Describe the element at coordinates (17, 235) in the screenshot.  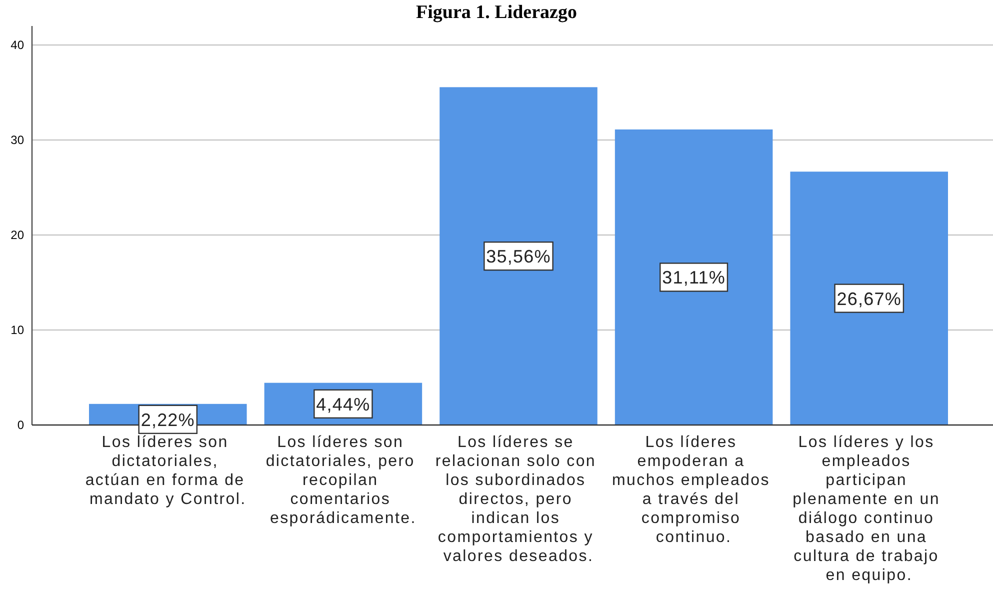
I see `y-tick-label: 20` at that location.